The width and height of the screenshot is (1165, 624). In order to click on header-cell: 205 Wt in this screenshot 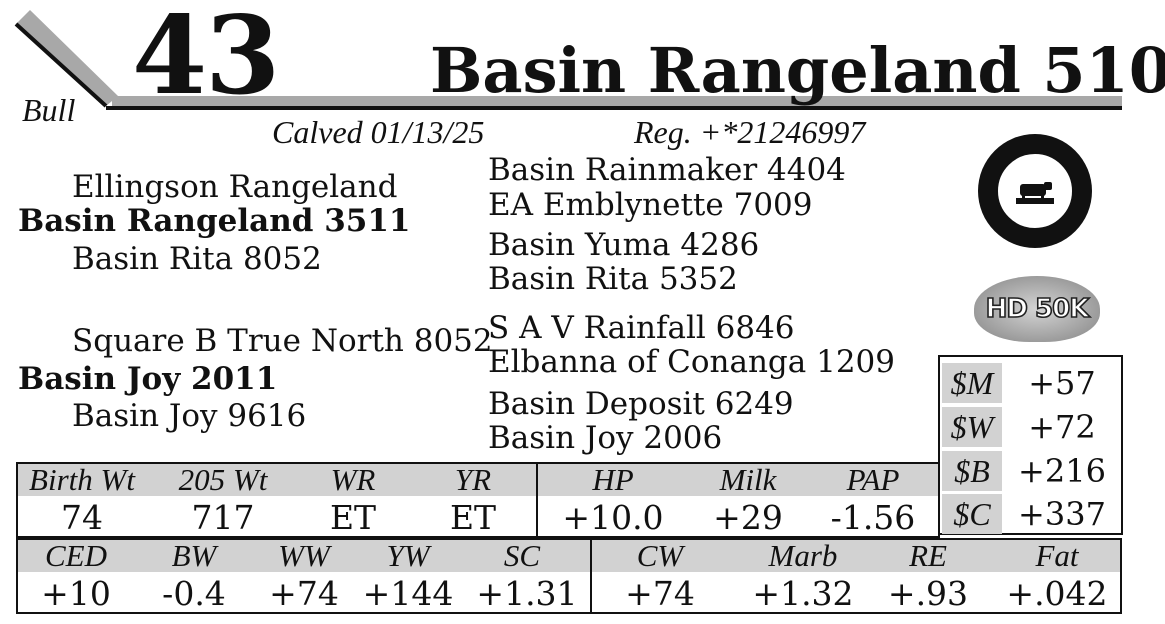, I will do `click(223, 479)`.